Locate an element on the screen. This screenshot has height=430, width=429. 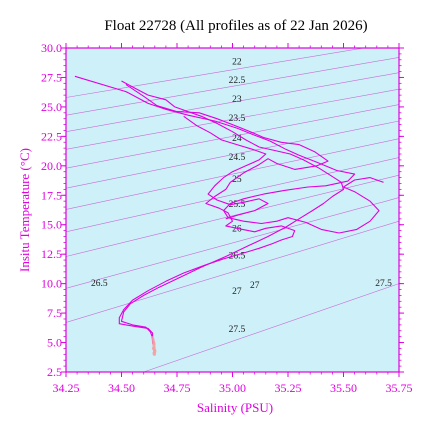
y-tick-label: 12.5 is located at coordinates (51, 254).